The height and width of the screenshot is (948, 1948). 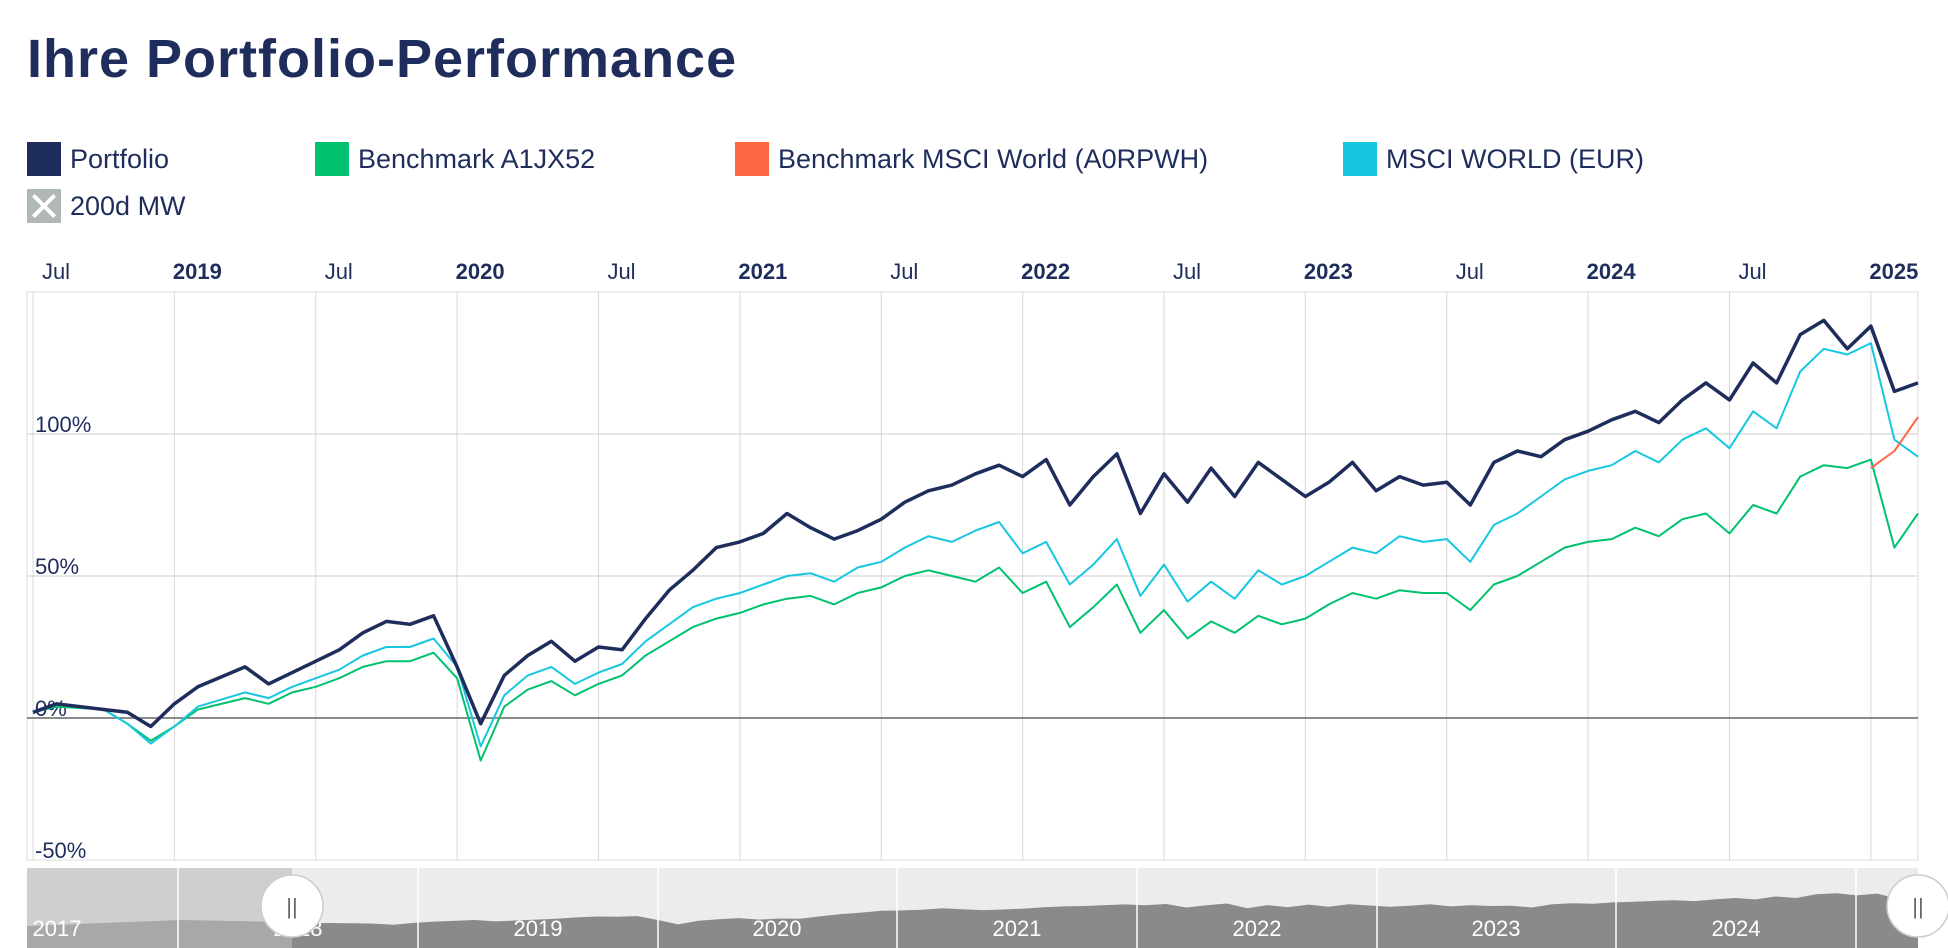 I want to click on legend-item-benchmark-a1jx52: Benchmark A1JX52, so click(x=455, y=159).